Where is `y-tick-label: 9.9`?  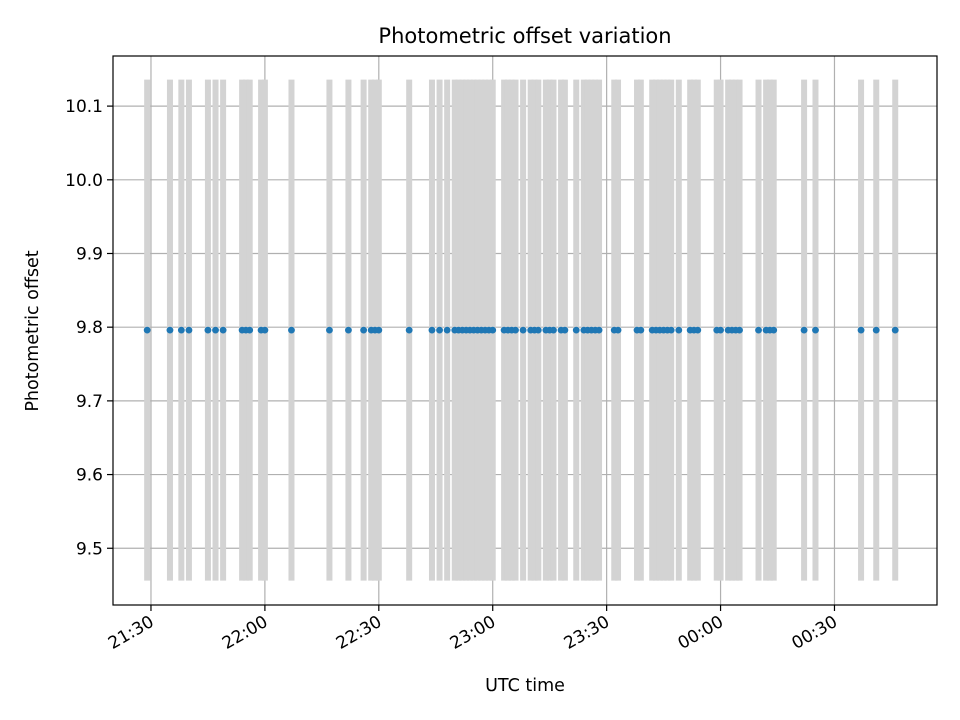
y-tick-label: 9.9 is located at coordinates (89, 254).